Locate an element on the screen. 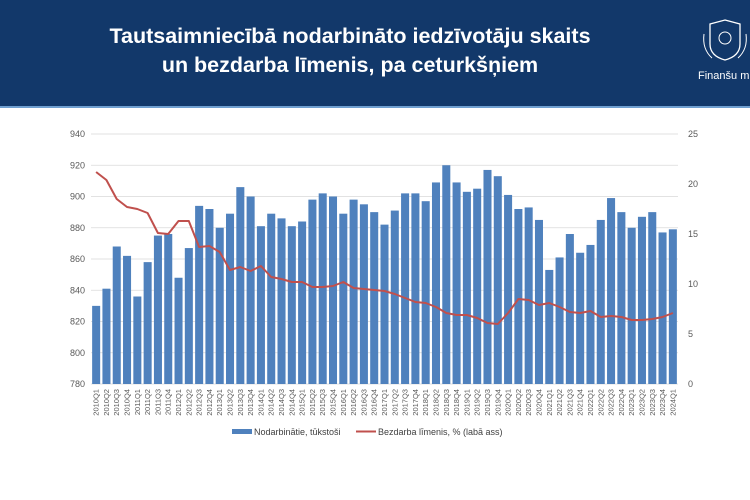  x-axis-tick: 2015Q3 is located at coordinates (322, 402).